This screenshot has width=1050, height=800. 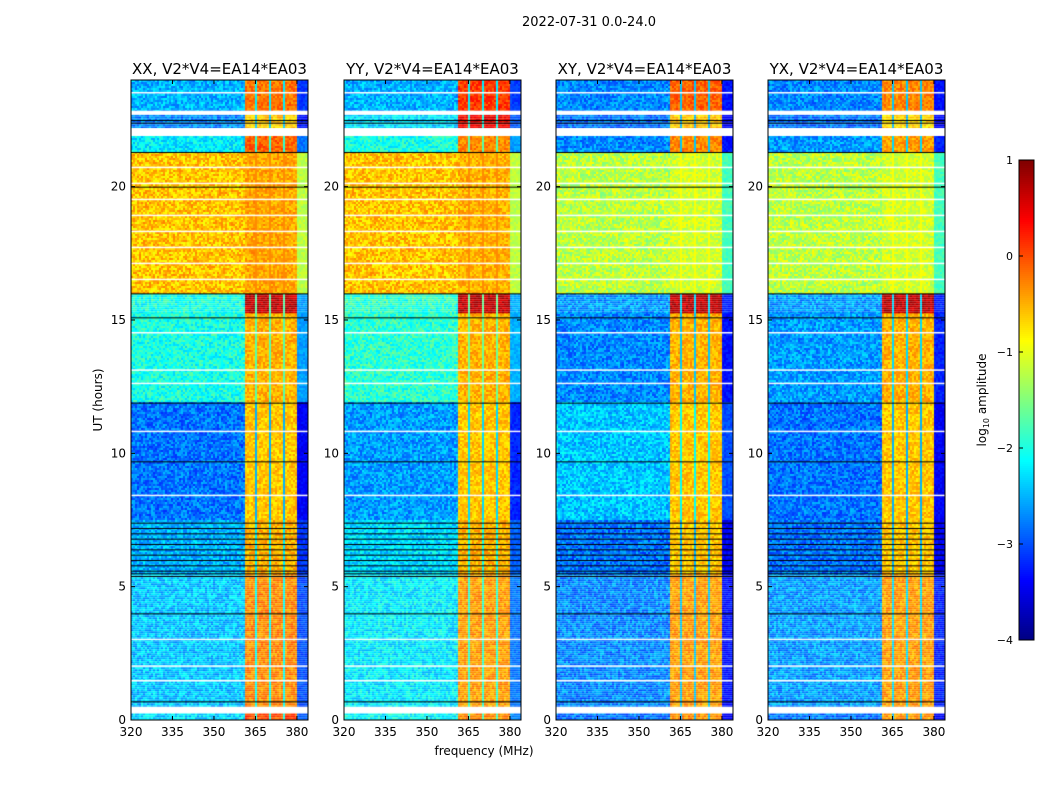 I want to click on colorbar-tick-label: −4, so click(x=1005, y=640).